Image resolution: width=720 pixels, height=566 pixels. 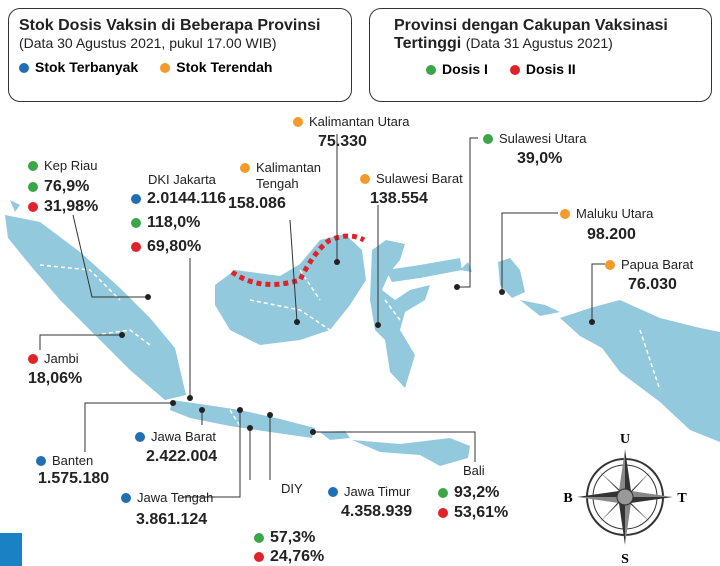 I want to click on province-name: Sulawesi Barat, so click(x=419, y=178).